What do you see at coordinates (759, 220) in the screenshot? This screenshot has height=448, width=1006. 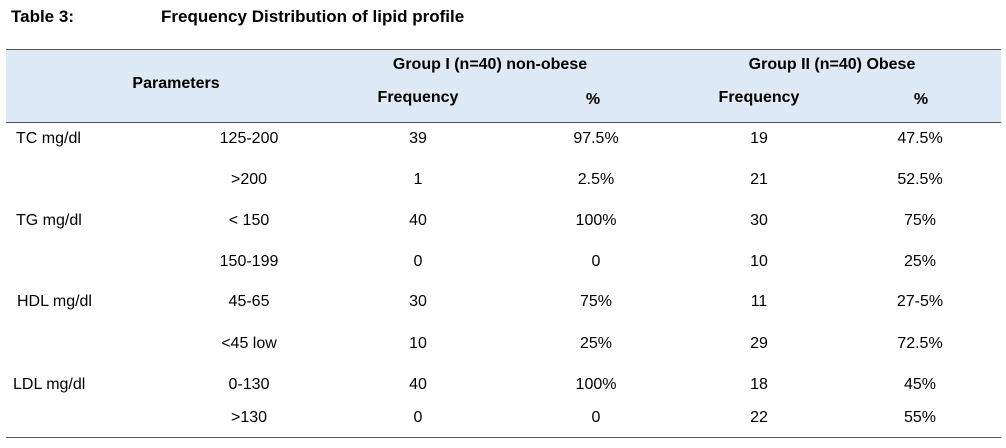 I see `cell-group2-frequency: 30` at bounding box center [759, 220].